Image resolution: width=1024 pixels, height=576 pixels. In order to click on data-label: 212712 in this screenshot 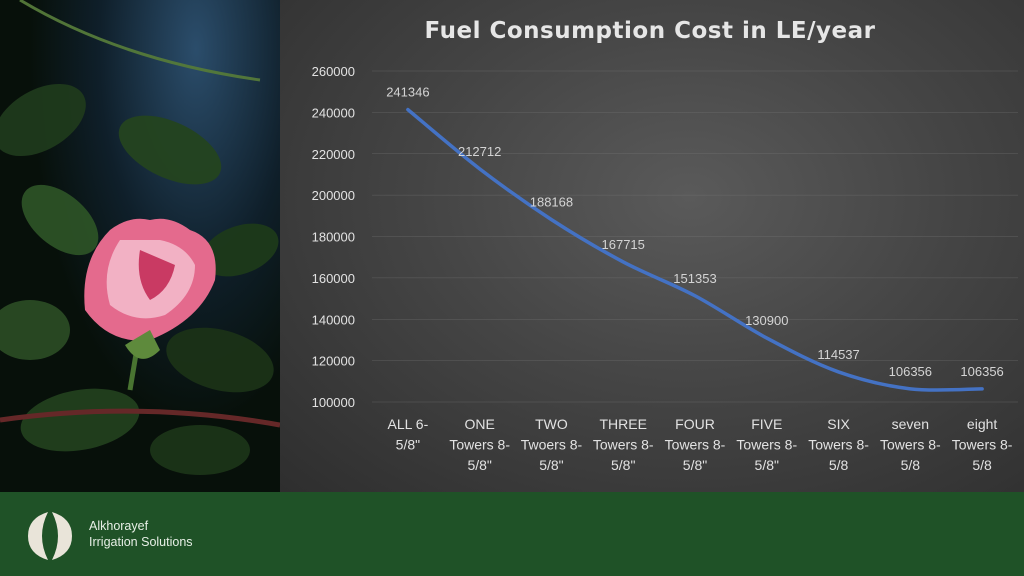, I will do `click(479, 151)`.